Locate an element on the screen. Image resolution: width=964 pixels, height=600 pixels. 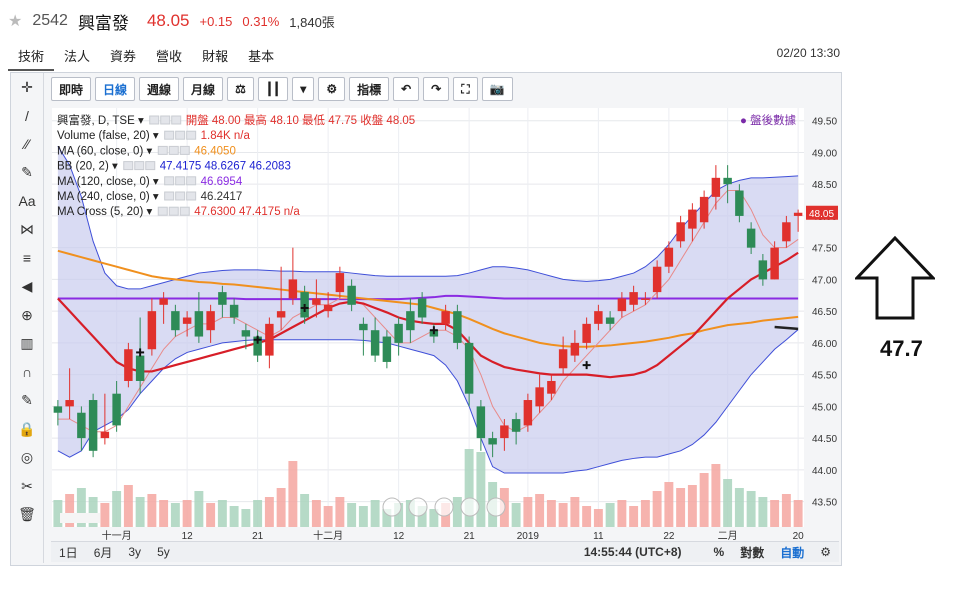
chevron-down-icon: ▾ is located at coordinates (303, 89).